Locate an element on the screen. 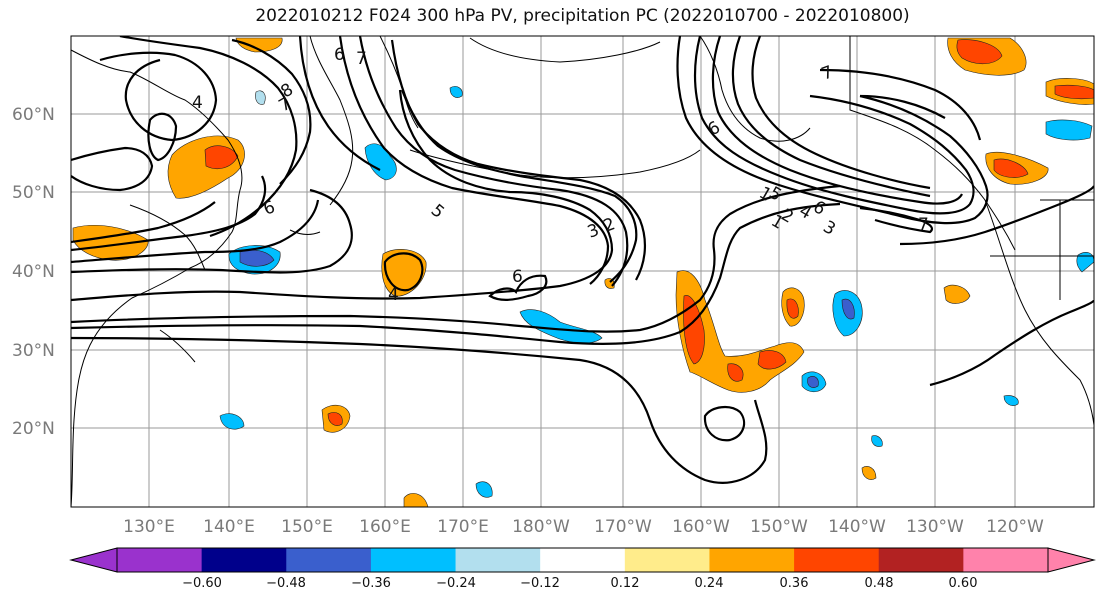 This screenshot has width=1105, height=601. colorbar-outline is located at coordinates (582, 560).